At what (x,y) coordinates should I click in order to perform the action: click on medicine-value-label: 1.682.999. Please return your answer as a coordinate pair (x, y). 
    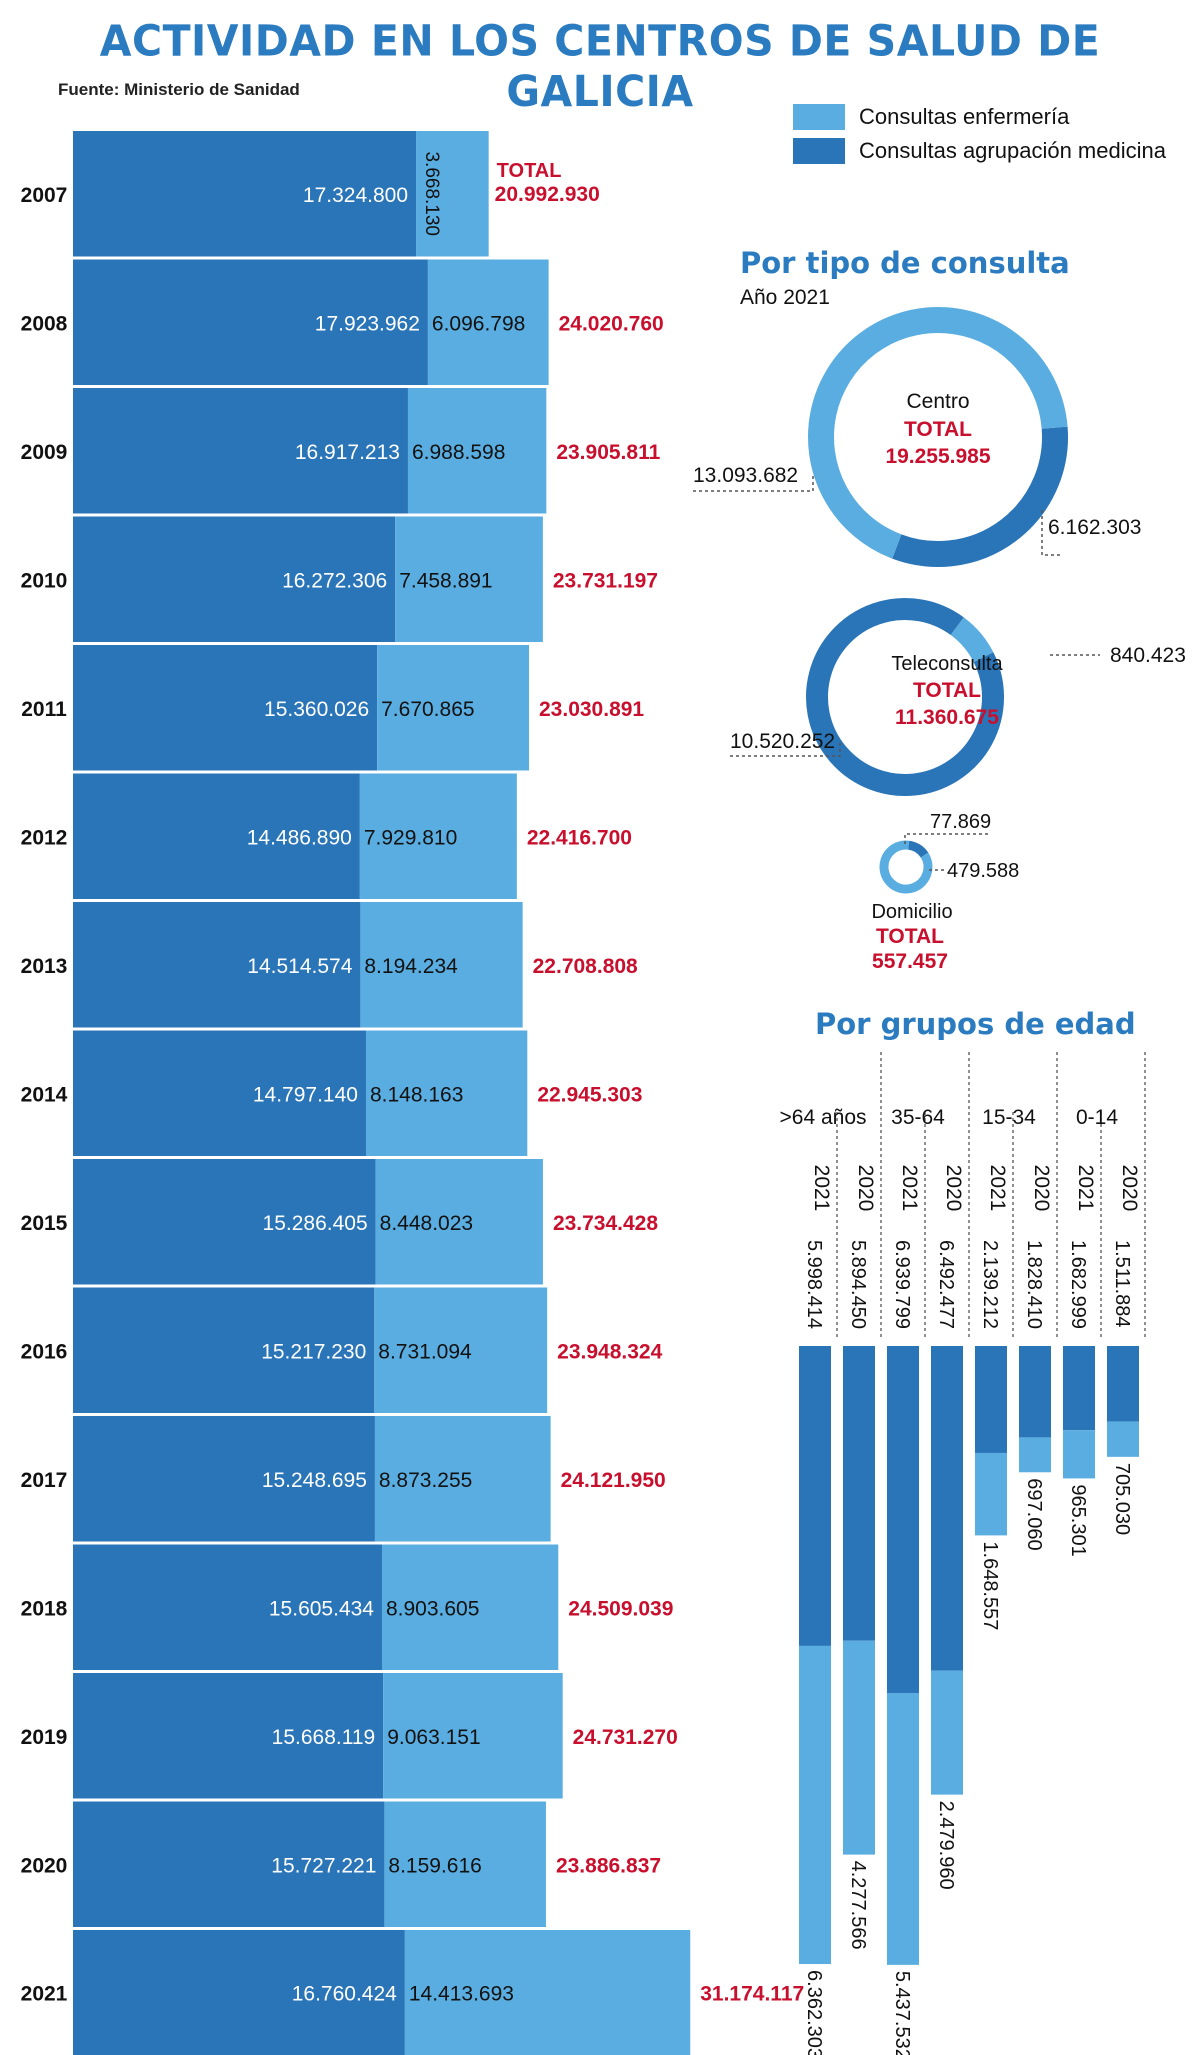
    Looking at the image, I should click on (1078, 1284).